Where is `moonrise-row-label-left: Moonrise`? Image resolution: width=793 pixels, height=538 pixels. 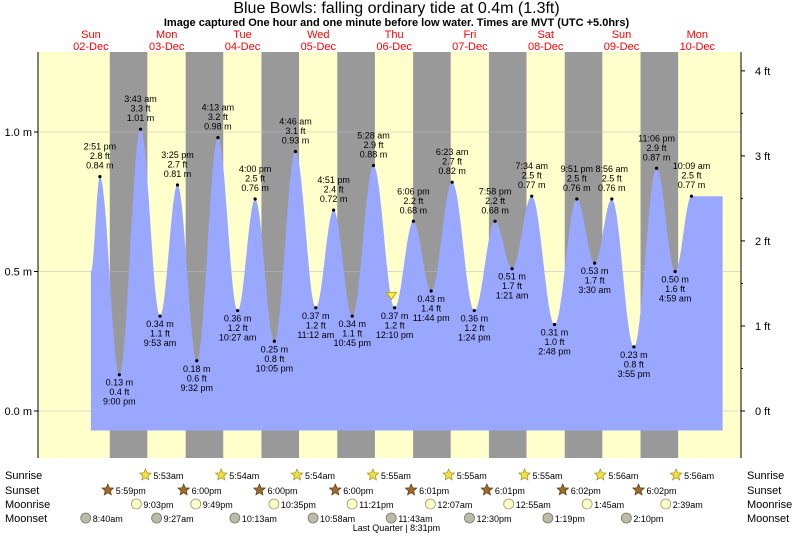
moonrise-row-label-left: Moonrise is located at coordinates (27, 505).